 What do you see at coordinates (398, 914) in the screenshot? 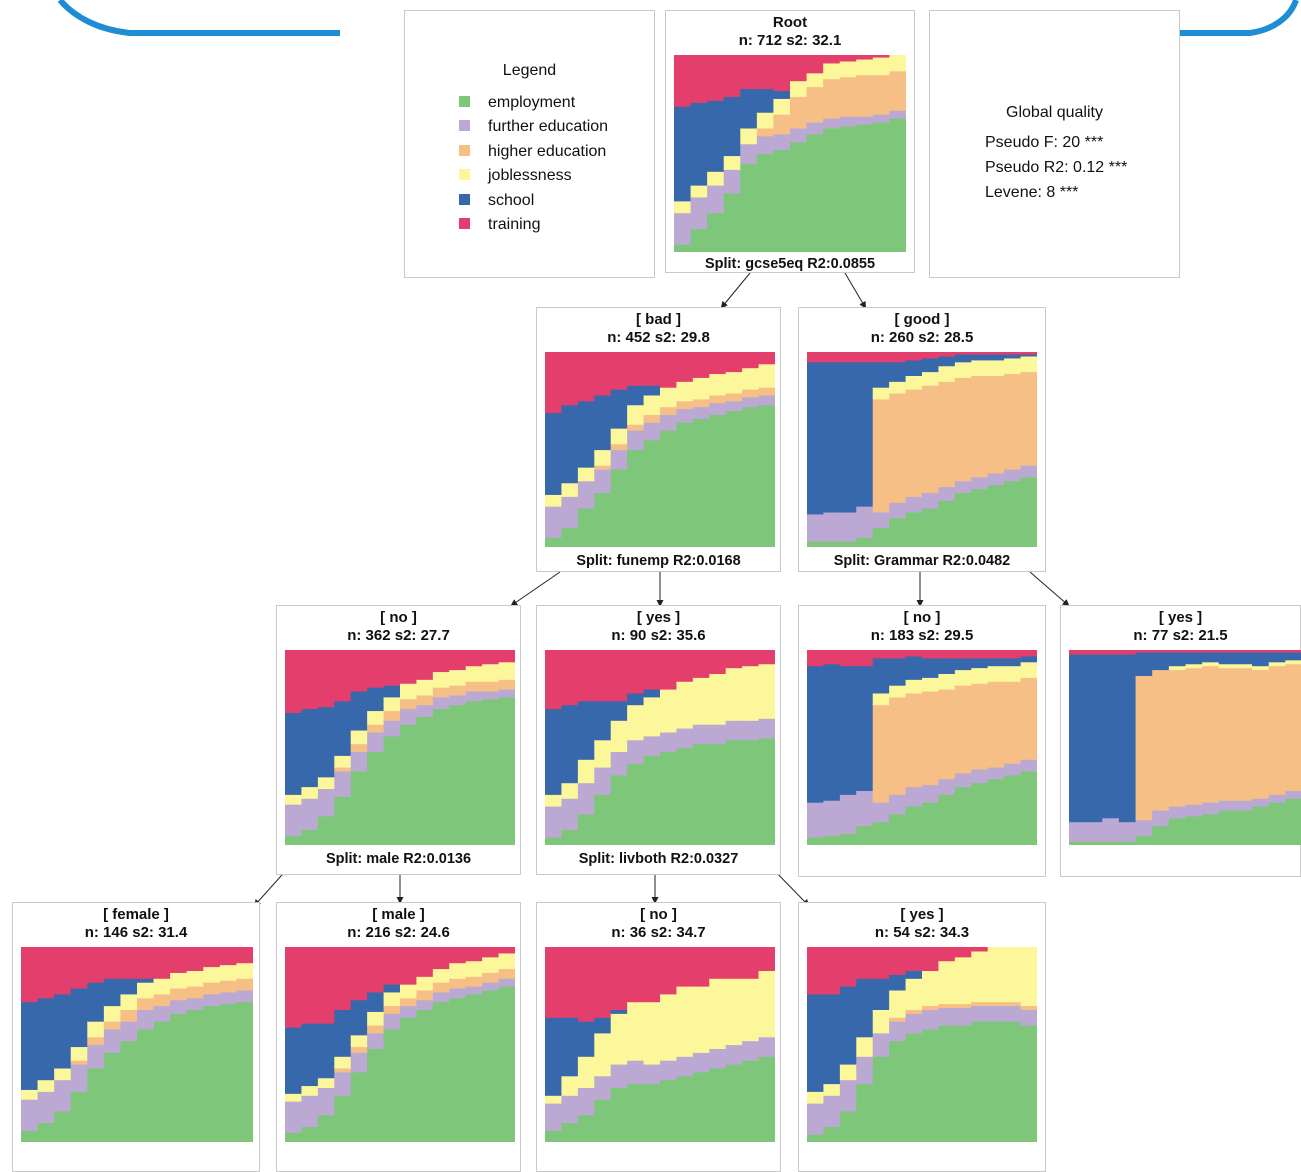
I see `node-title: [ male ]` at bounding box center [398, 914].